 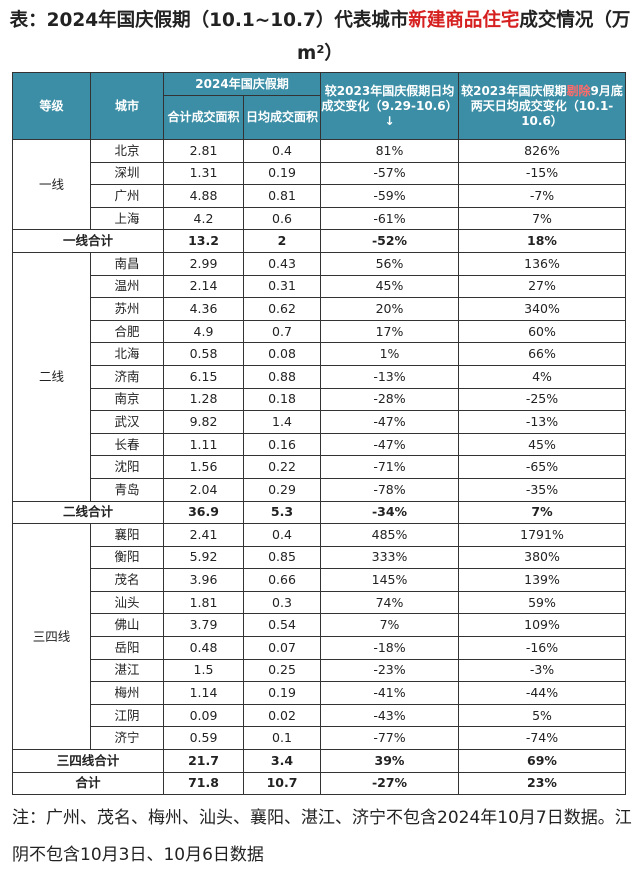 I want to click on value-cell: 7%, so click(x=389, y=625).